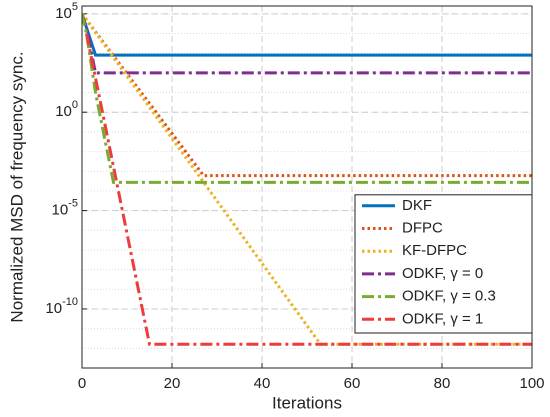 This screenshot has width=550, height=417. I want to click on y-tick-label: 10⁻⁵, so click(65, 207).